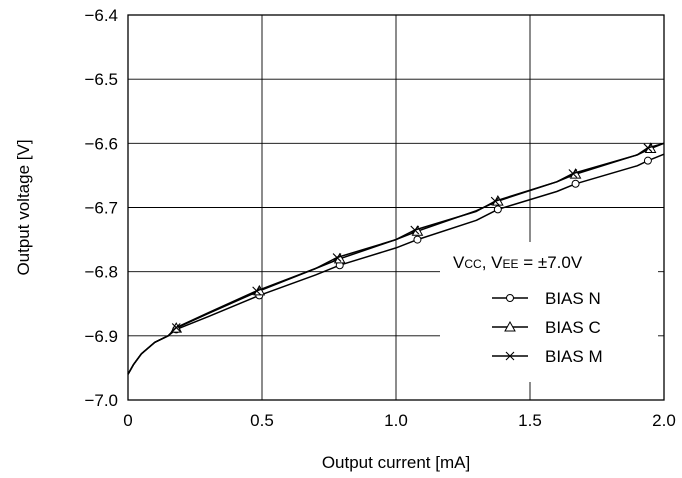 The height and width of the screenshot is (478, 682). I want to click on legend-background, so click(549, 312).